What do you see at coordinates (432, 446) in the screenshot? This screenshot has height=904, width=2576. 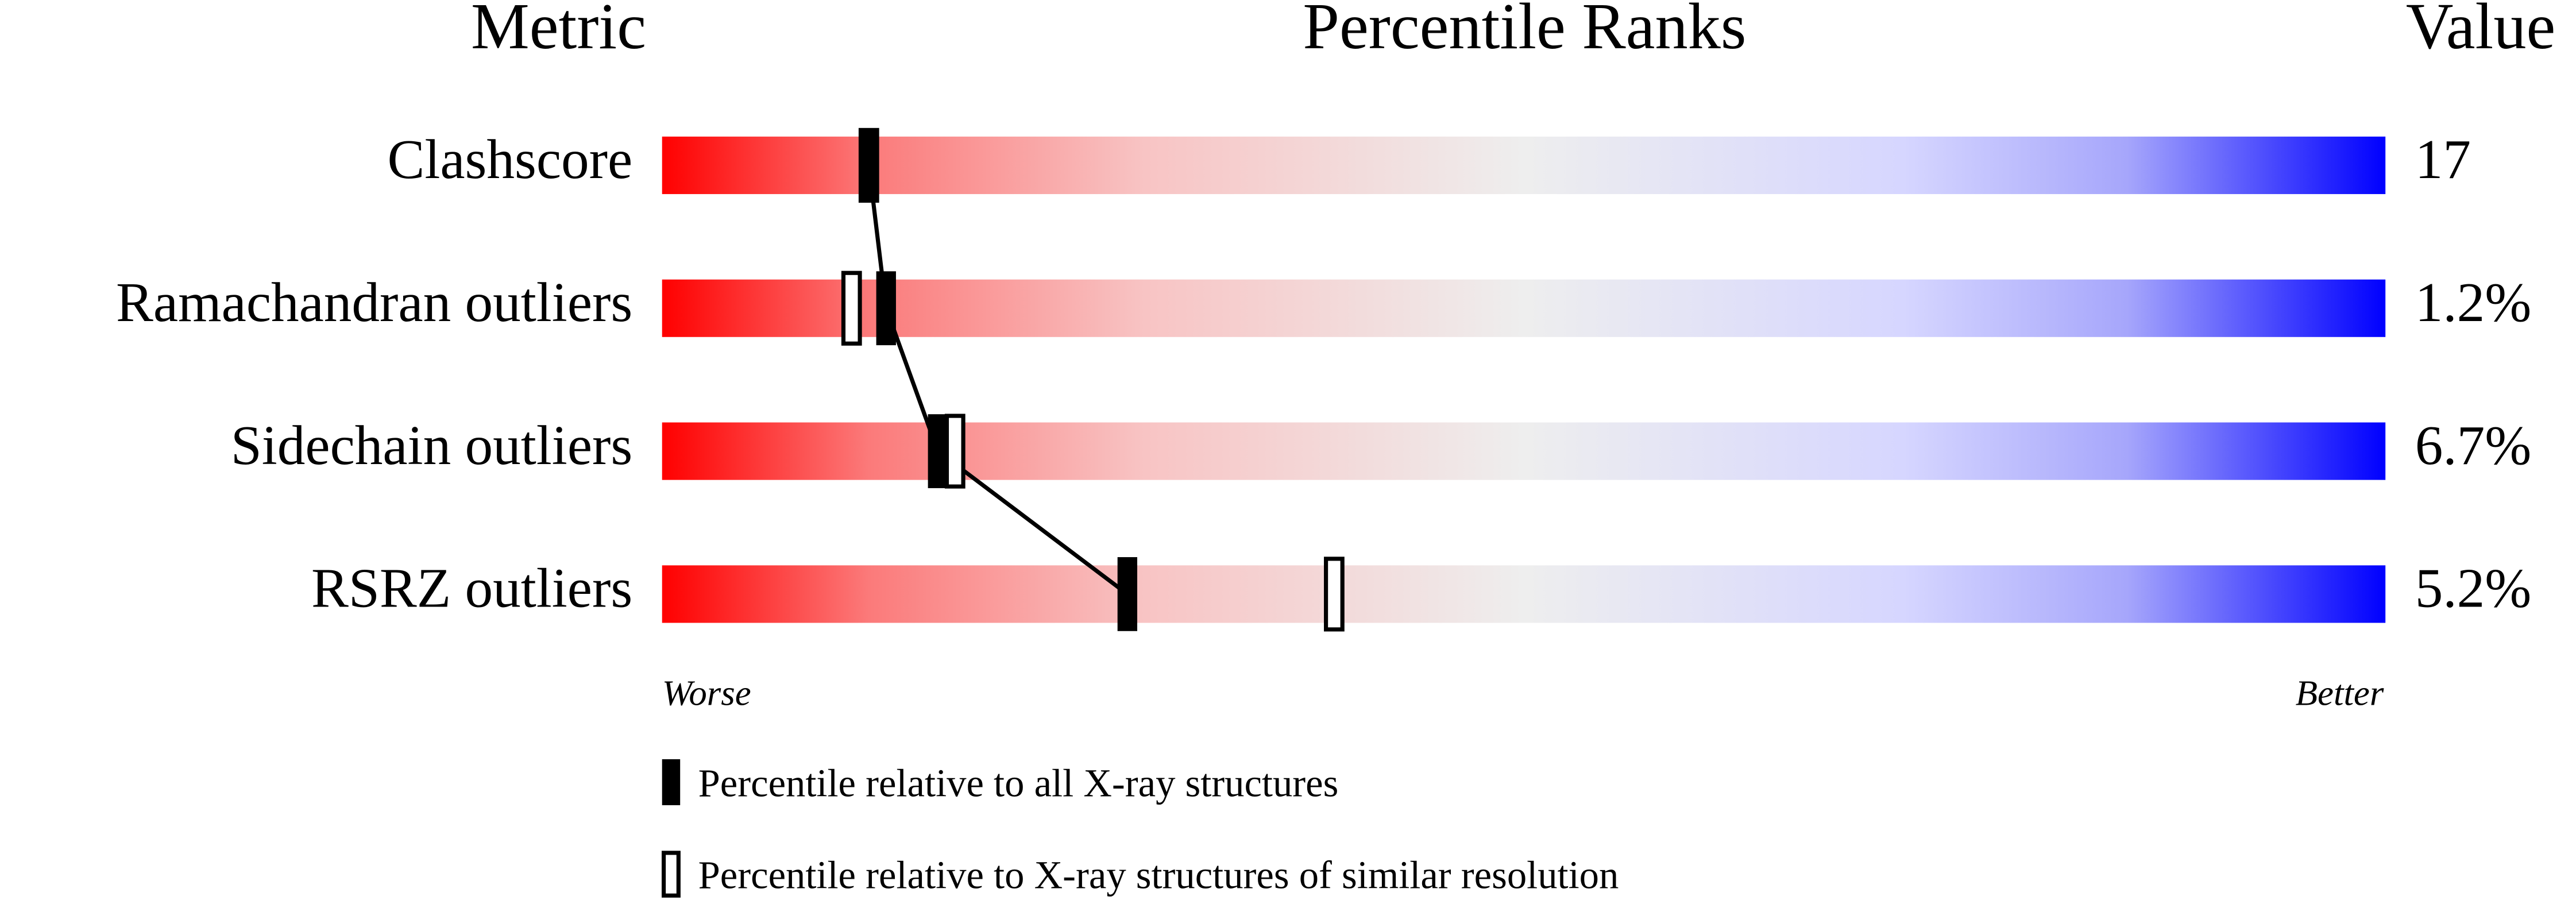 I see `metric-label: Sidechain outliers` at bounding box center [432, 446].